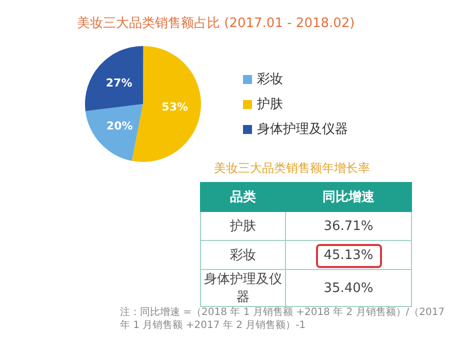 The height and width of the screenshot is (355, 463). Describe the element at coordinates (349, 288) in the screenshot. I see `text: 35.40%` at that location.